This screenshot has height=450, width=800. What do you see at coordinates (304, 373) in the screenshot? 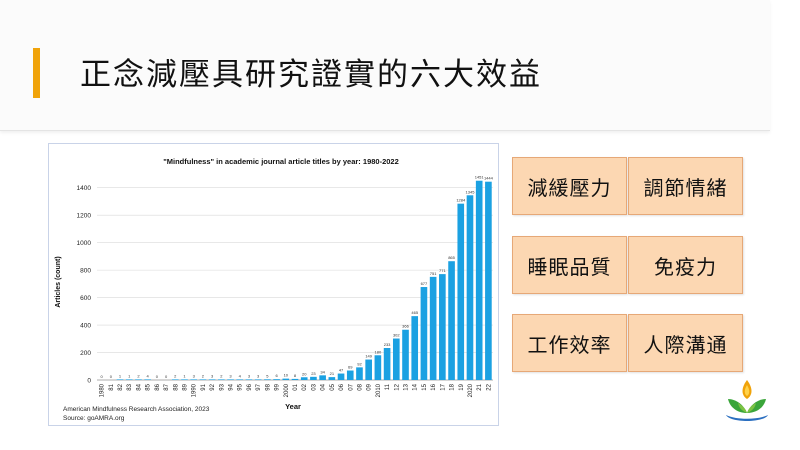
I see `bar-value-label: 20` at bounding box center [304, 373].